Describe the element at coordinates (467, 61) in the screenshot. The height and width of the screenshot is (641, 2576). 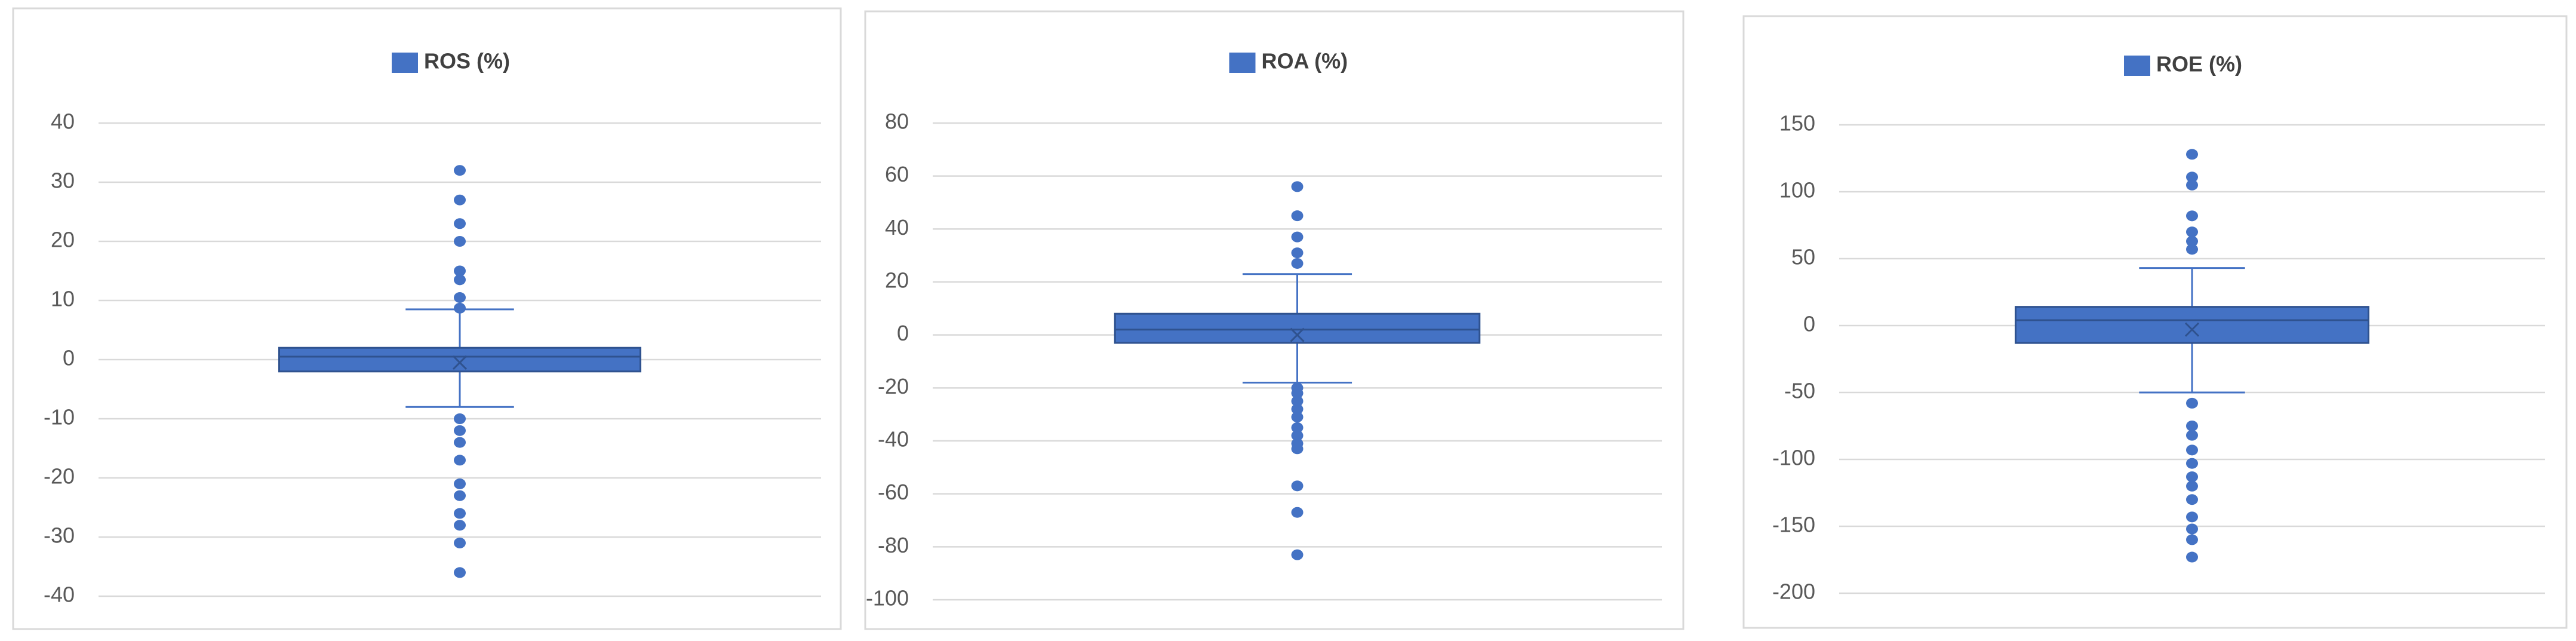
I see `legend-text: ROS (%)` at that location.